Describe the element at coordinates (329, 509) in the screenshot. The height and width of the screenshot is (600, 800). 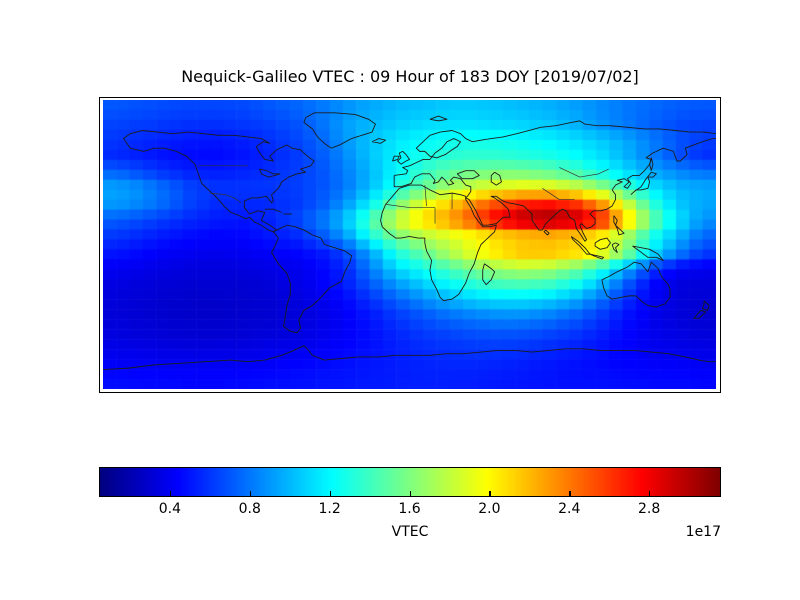
I see `colorbar-tick-label: 1.2` at that location.